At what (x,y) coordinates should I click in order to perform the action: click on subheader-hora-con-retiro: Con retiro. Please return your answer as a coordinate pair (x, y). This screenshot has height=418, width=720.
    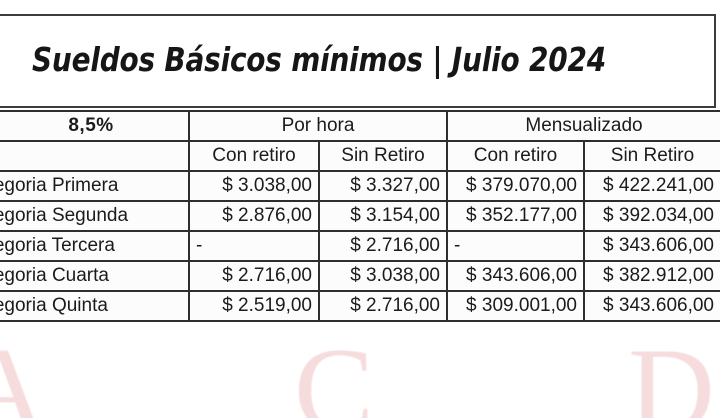
    Looking at the image, I should click on (254, 156).